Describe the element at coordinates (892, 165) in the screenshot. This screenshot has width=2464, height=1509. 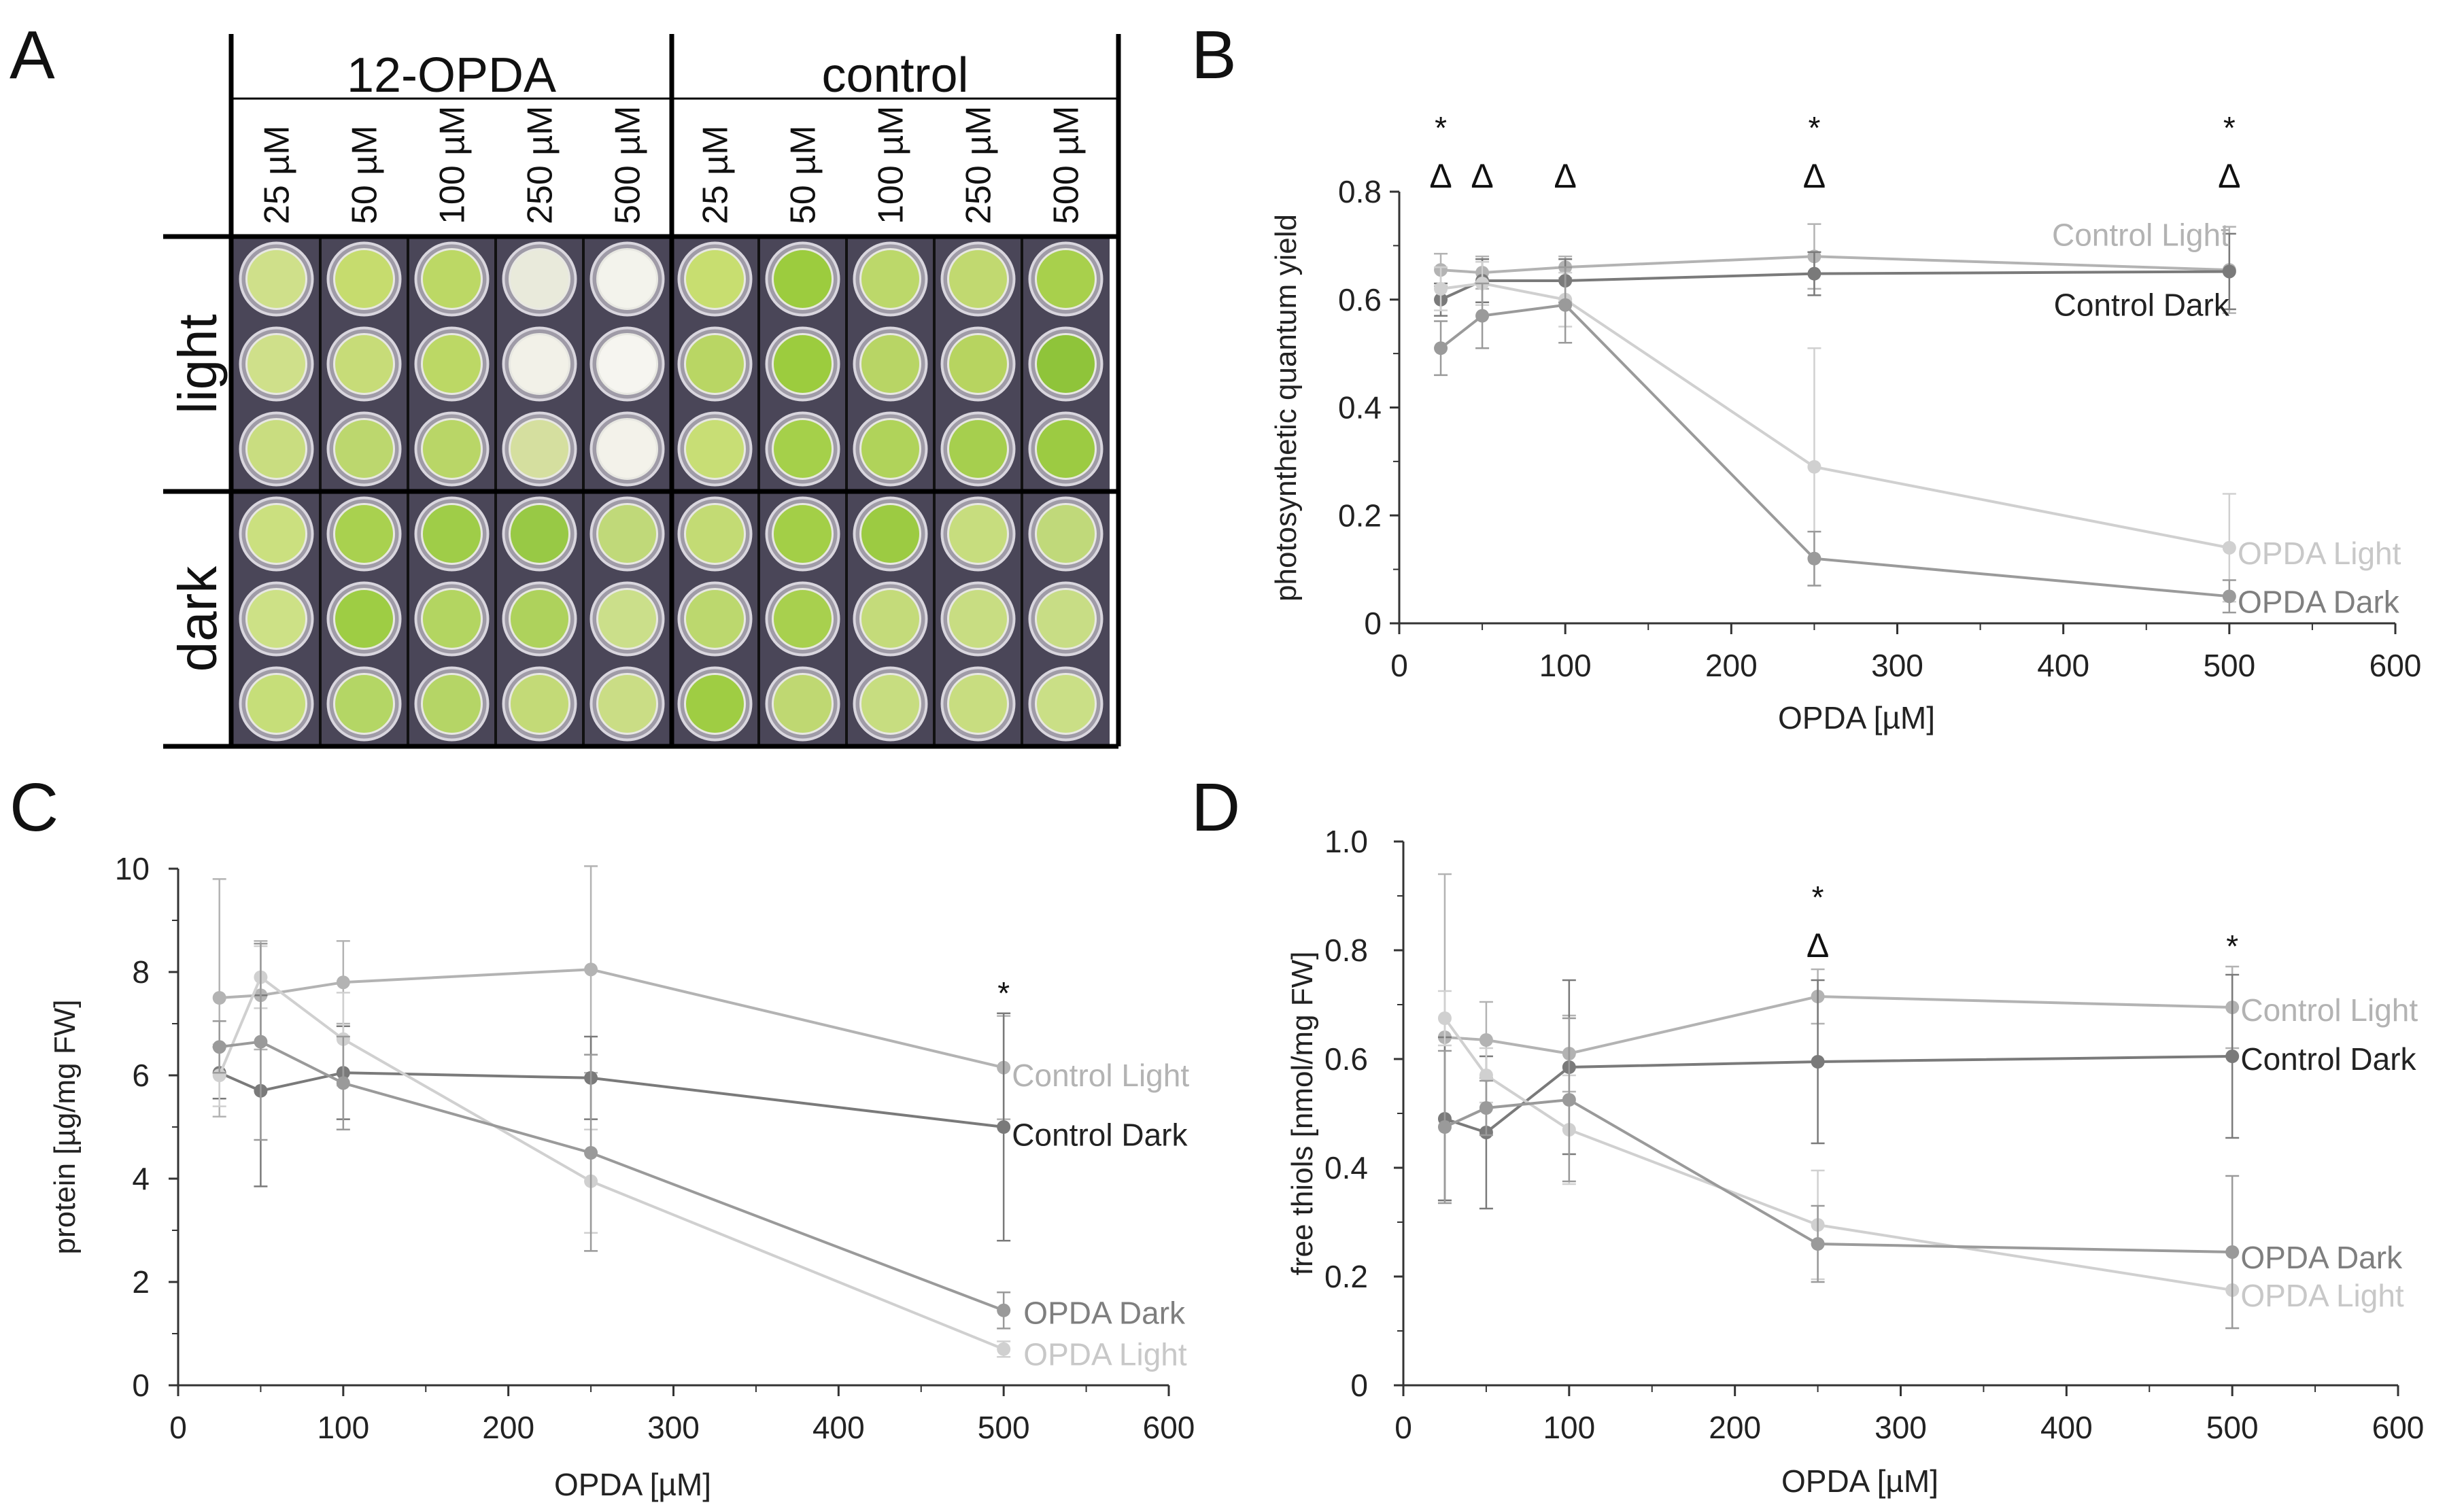
I see `concentration-label: 100 µM` at that location.